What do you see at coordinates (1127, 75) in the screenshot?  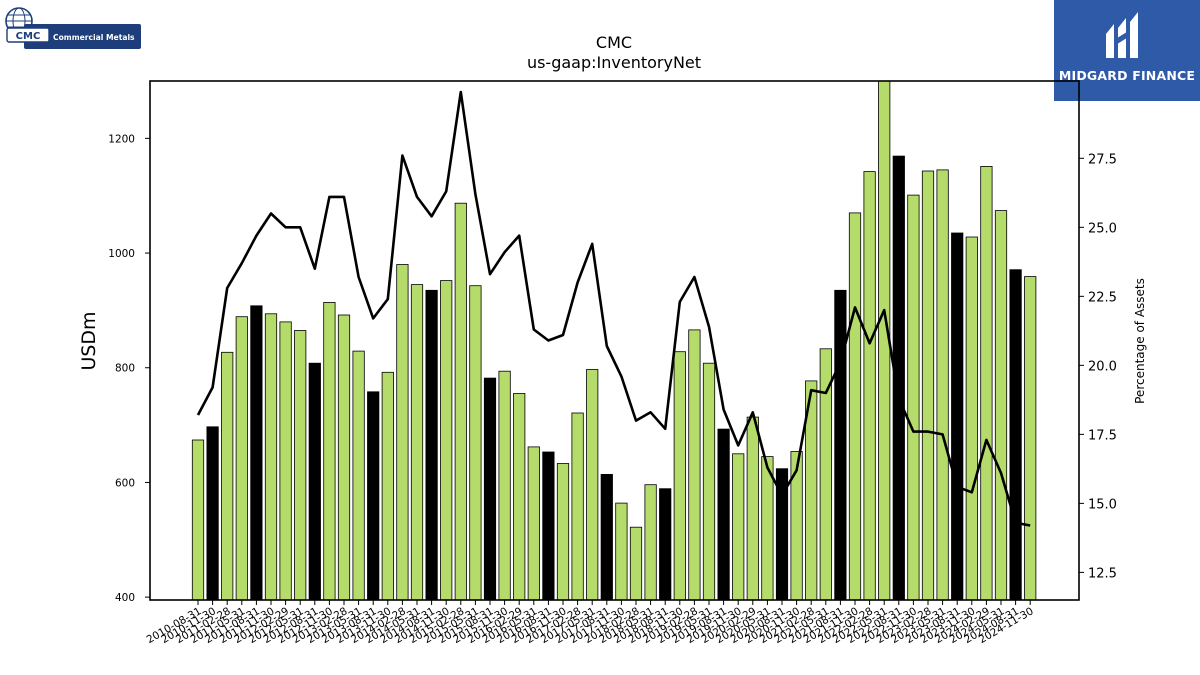 I see `logo-brand-name: MIDGARD FINANCE` at bounding box center [1127, 75].